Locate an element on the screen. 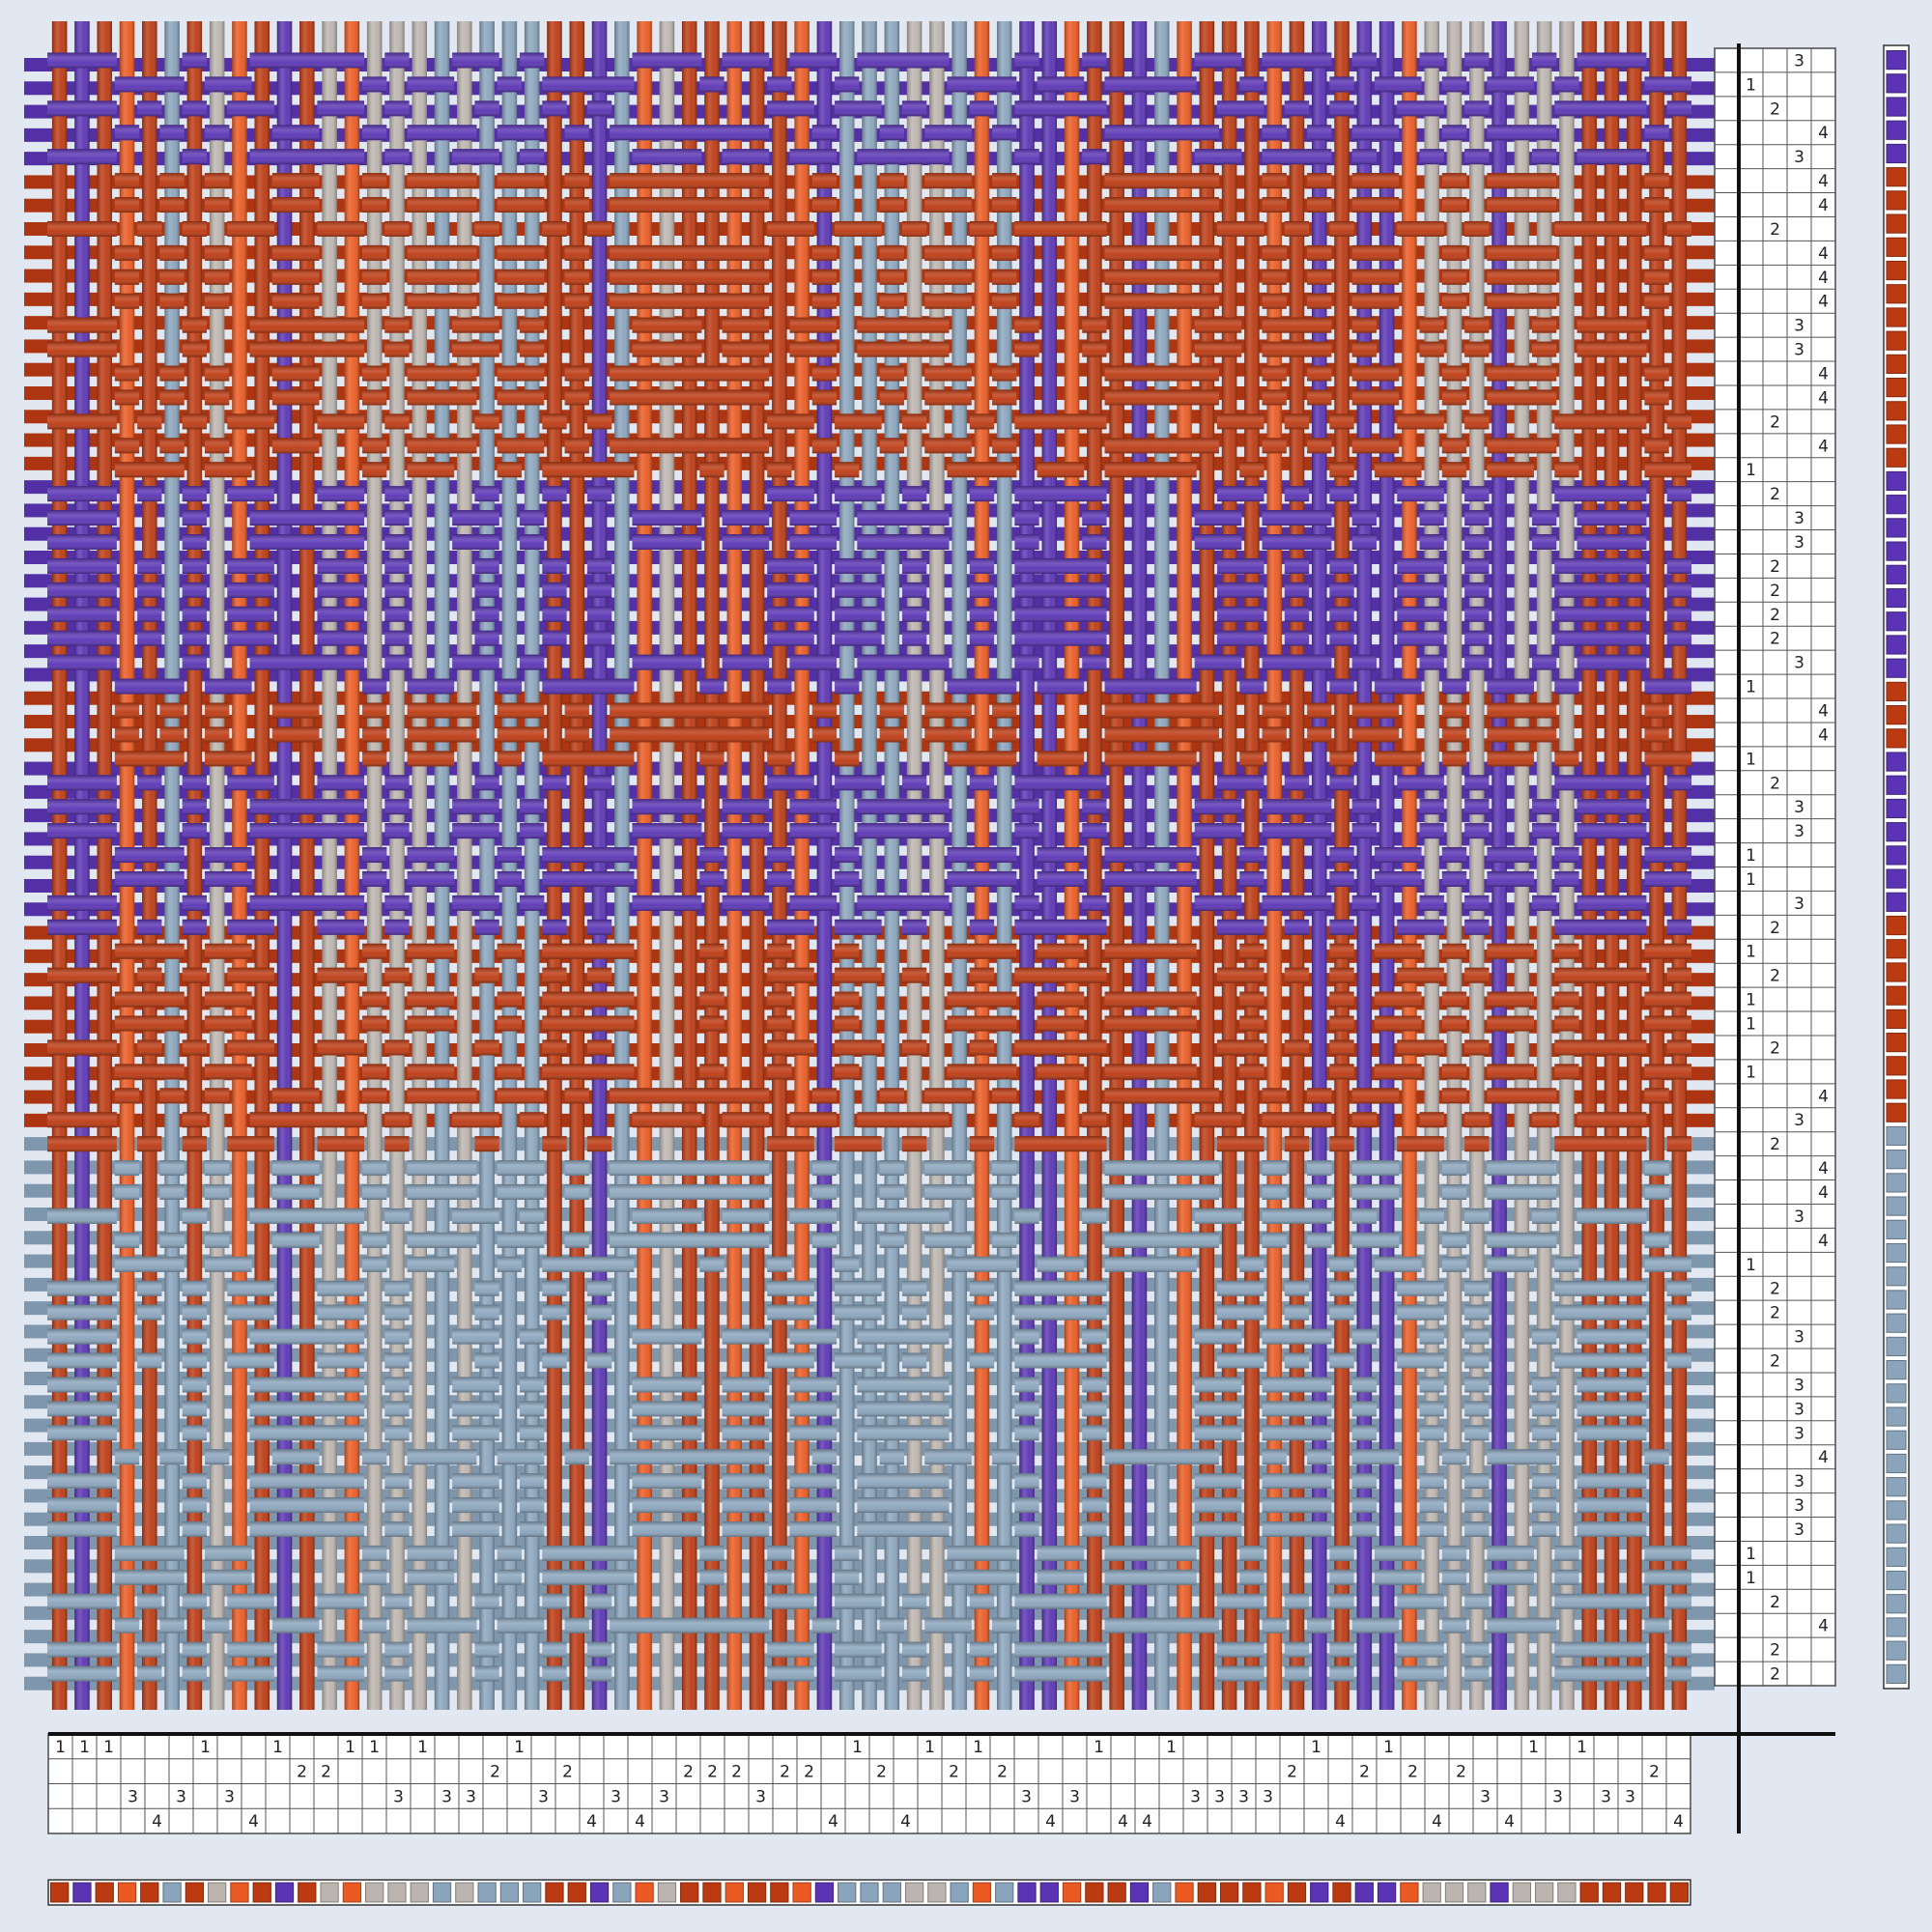  treadling-treadle-number: 3 is located at coordinates (1799, 326).